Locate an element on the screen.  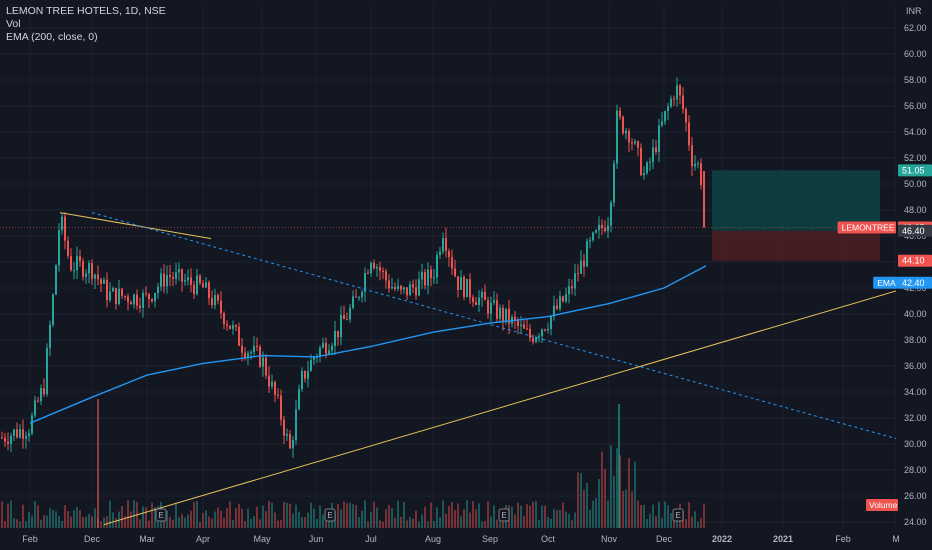
price-tag-name: LEMONTREE is located at coordinates (868, 228).